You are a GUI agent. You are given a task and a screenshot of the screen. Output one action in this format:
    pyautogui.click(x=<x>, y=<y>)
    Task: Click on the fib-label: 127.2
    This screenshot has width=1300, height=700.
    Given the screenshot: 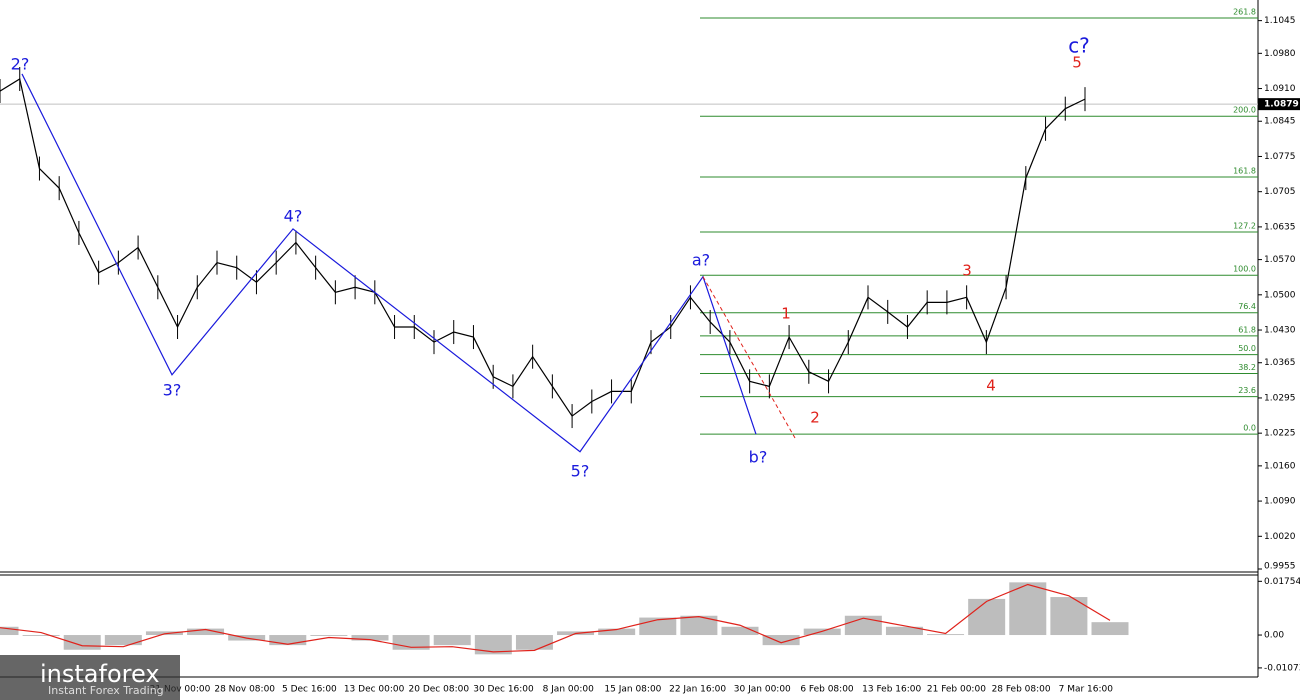 What is the action you would take?
    pyautogui.click(x=1244, y=225)
    